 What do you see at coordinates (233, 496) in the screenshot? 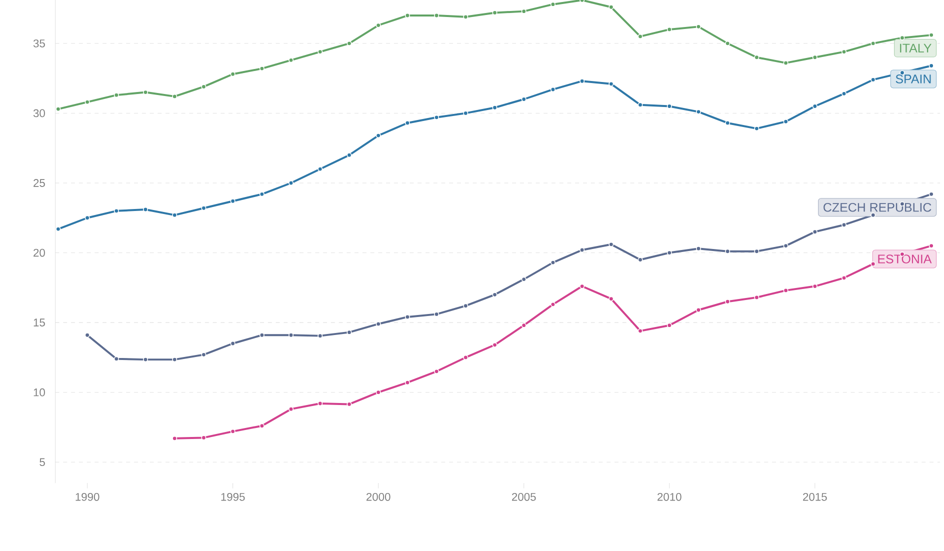
I see `x-tick-label: 1995` at bounding box center [233, 496].